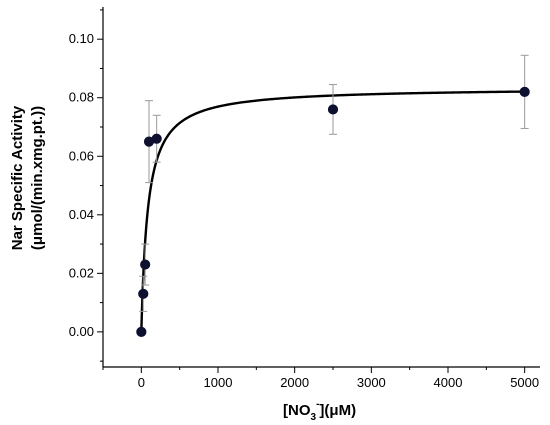 The height and width of the screenshot is (425, 550). Describe the element at coordinates (320, 378) in the screenshot. I see `x-ticks: 0 1000 2000 3000 4000 5000` at that location.